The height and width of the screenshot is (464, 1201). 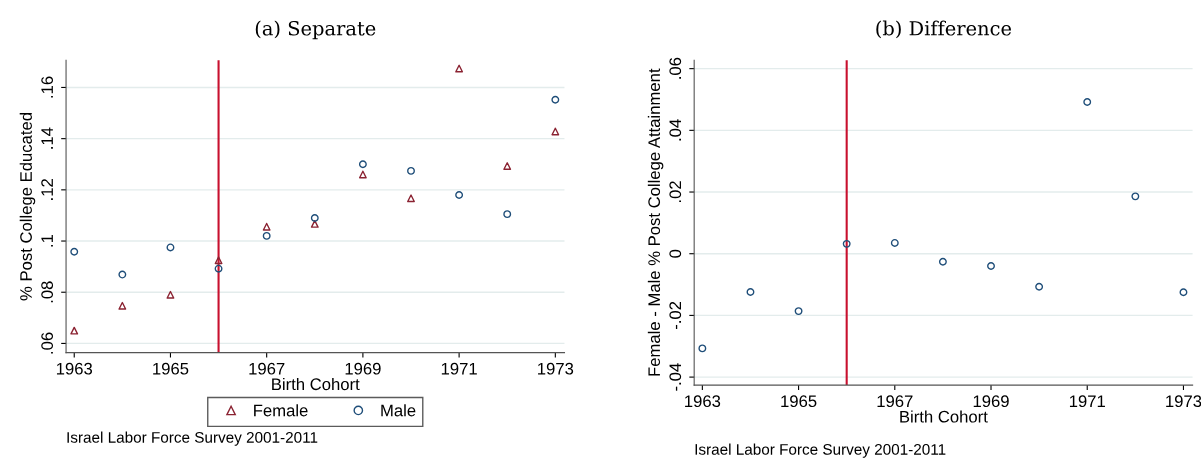 I want to click on y-tick-label: .12, so click(x=47, y=189).